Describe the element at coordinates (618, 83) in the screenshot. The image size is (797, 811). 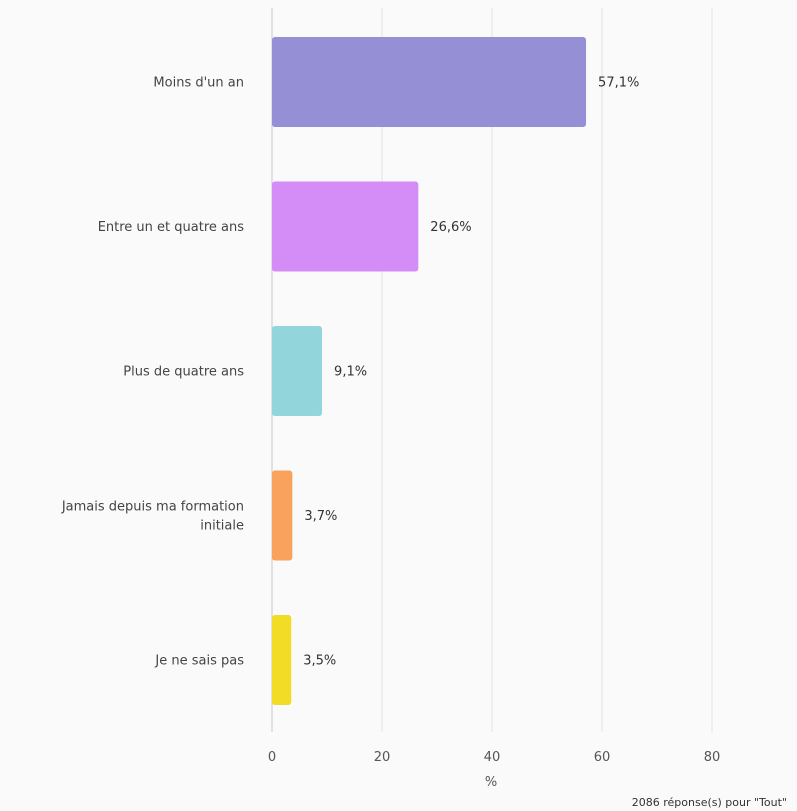
I see `value-label: 57,1%` at that location.